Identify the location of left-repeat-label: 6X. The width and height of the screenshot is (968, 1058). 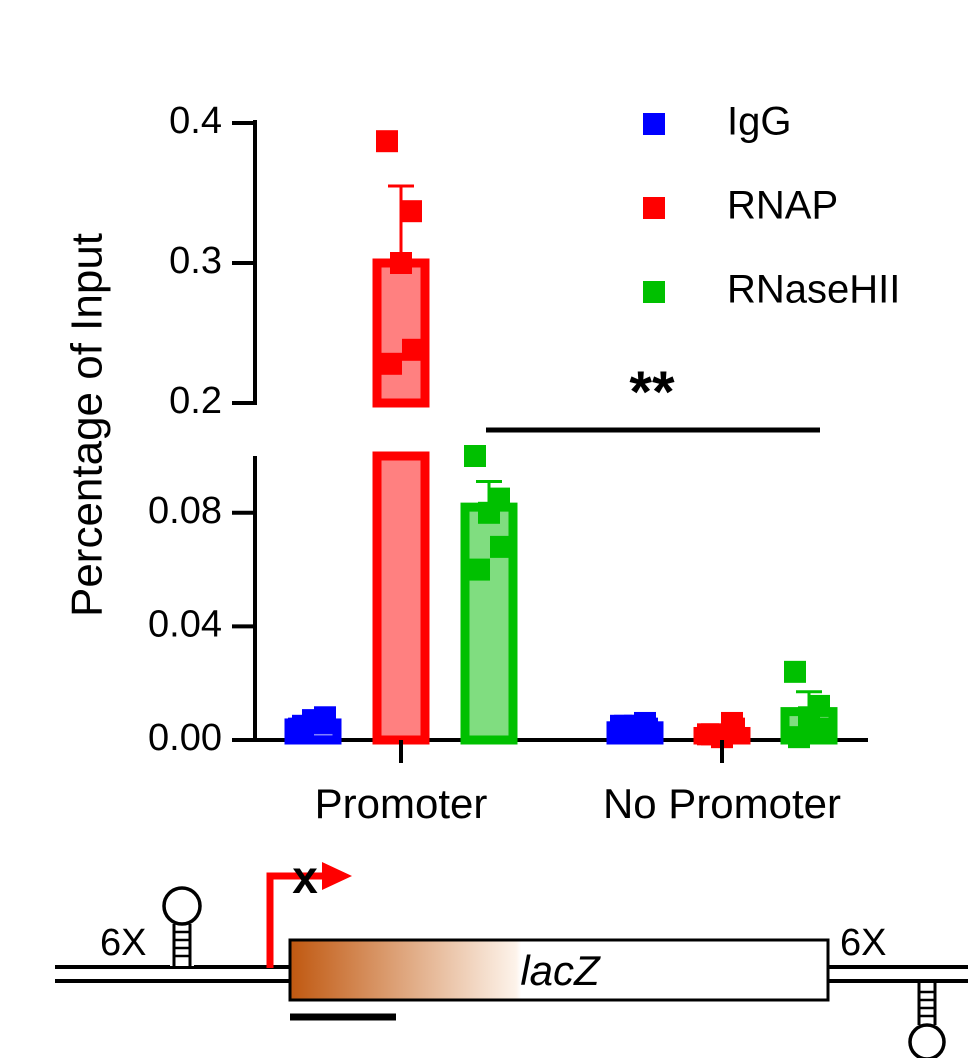
(123, 943).